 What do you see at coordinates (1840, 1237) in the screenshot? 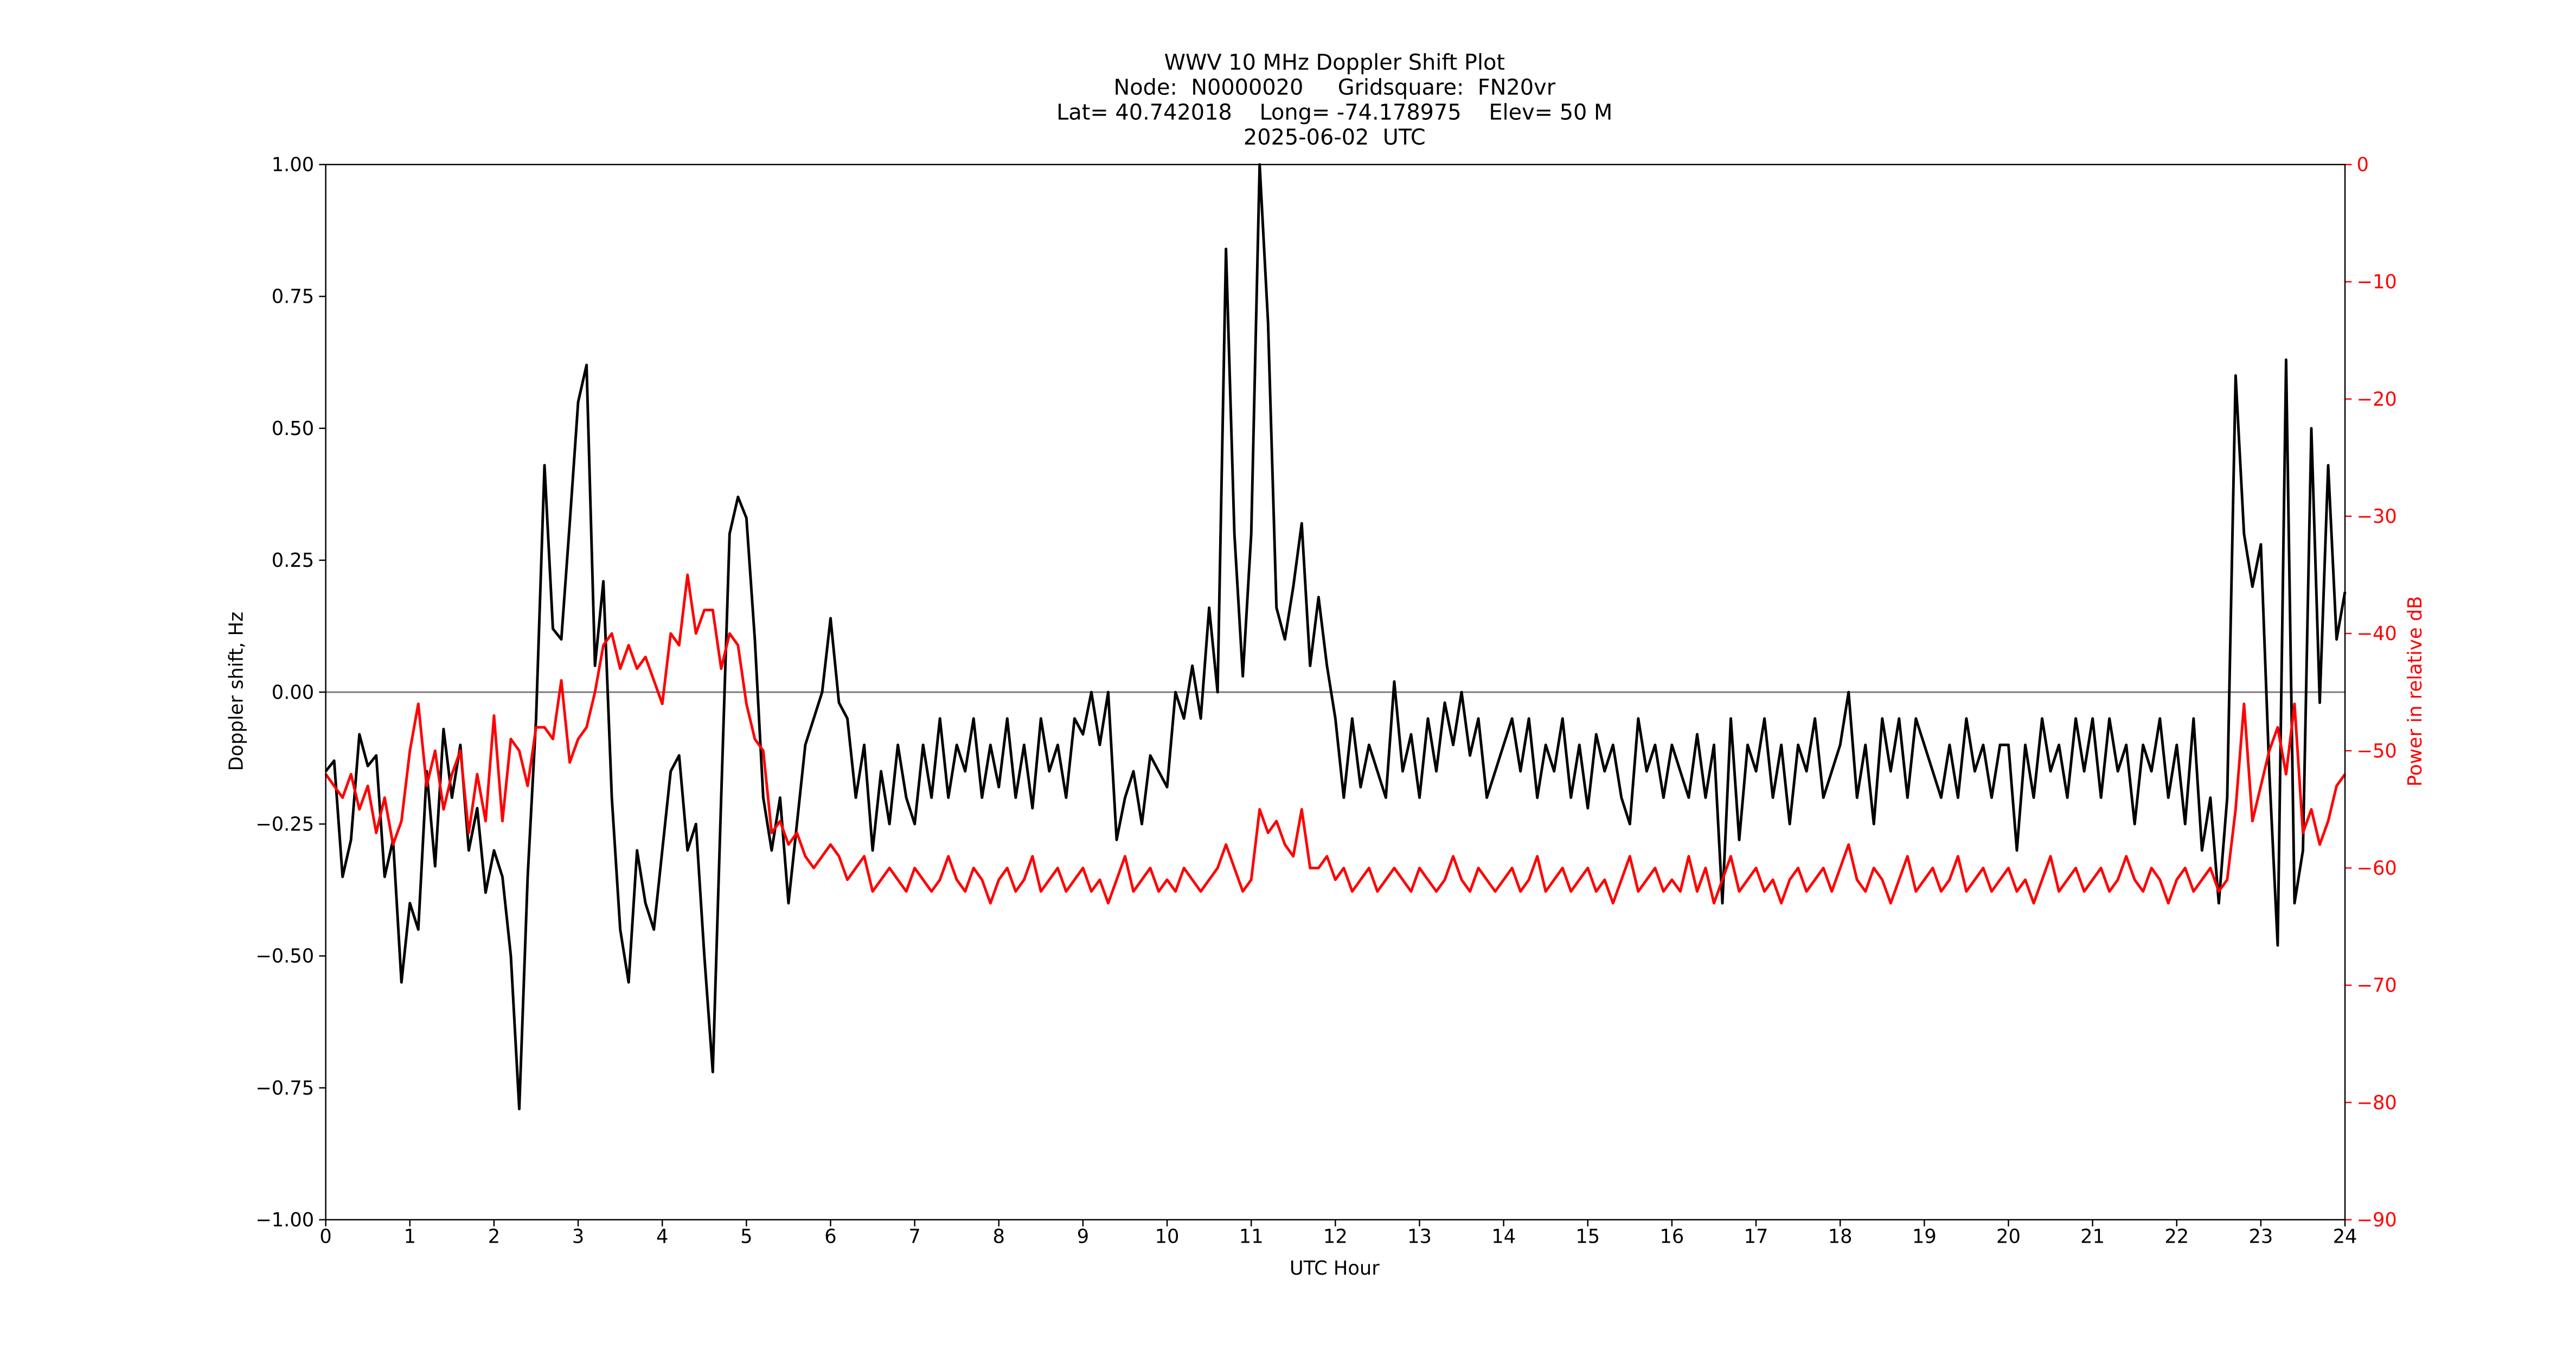
I see `x-tick-label: 18` at bounding box center [1840, 1237].